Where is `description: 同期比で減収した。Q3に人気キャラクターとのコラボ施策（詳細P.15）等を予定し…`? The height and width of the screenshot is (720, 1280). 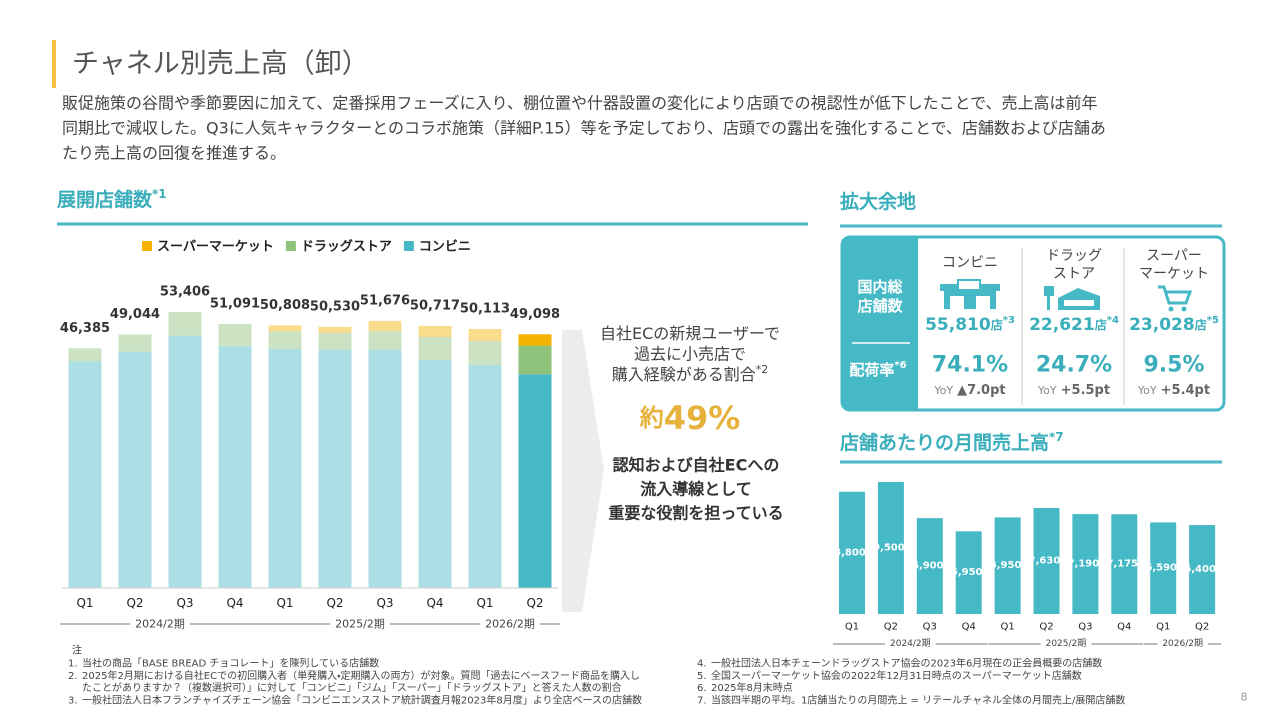
description: 同期比で減収した。Q3に人気キャラクターとのコラボ施策（詳細P.15）等を予定し… is located at coordinates (584, 128).